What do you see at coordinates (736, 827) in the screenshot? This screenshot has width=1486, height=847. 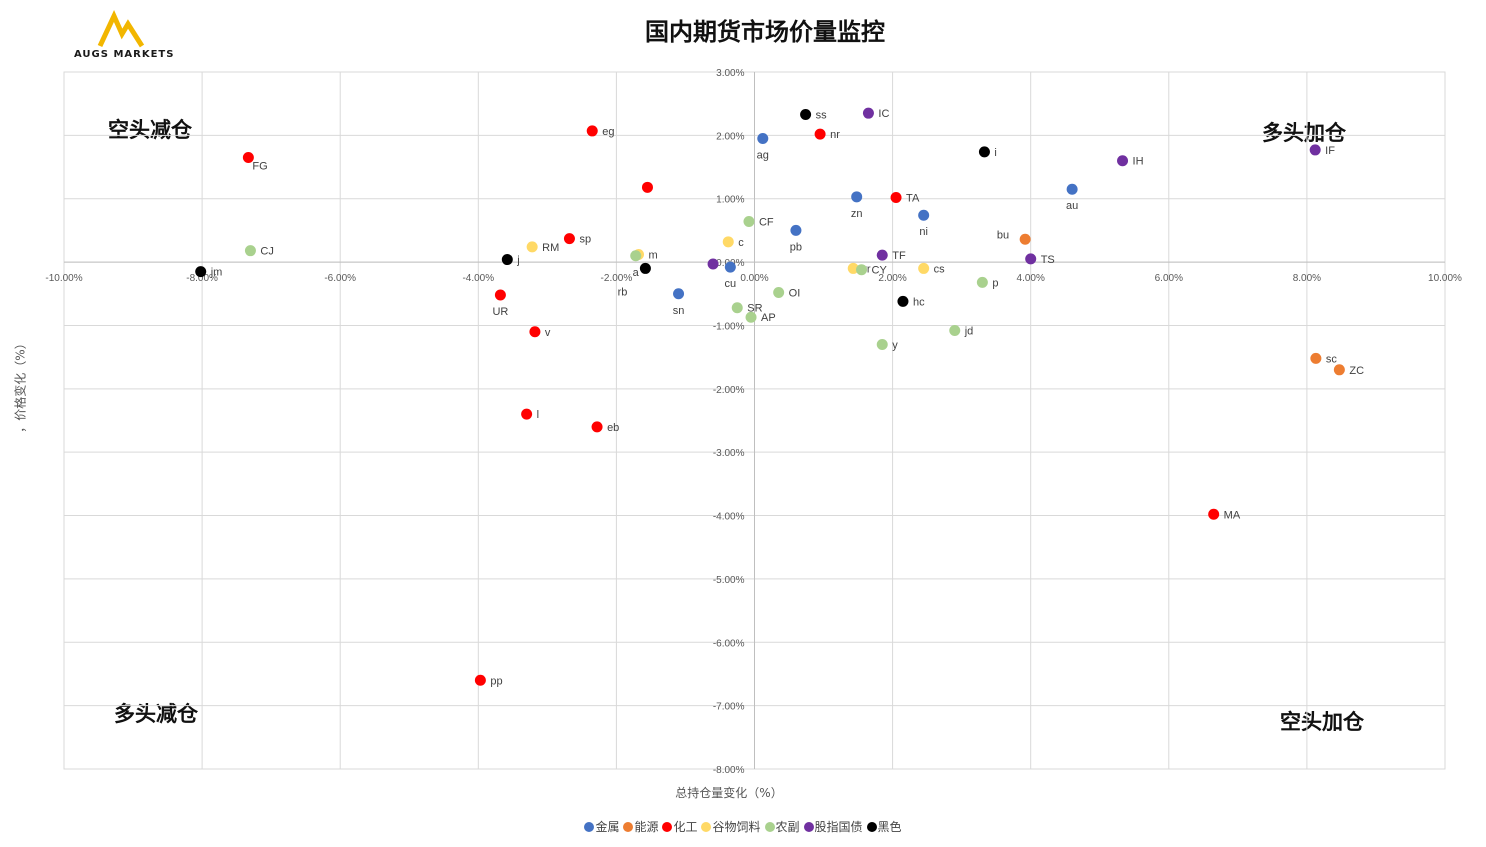 I see `legend-label: 谷物饲料` at bounding box center [736, 827].